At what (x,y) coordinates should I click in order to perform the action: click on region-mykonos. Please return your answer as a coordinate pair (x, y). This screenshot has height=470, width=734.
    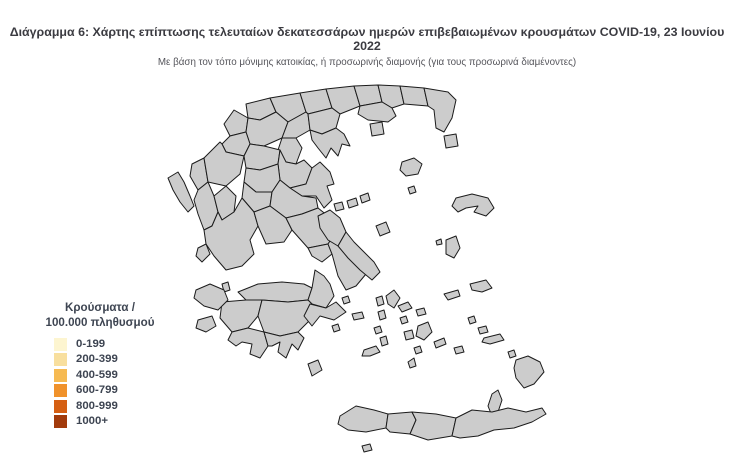
    Looking at the image, I should click on (421, 312).